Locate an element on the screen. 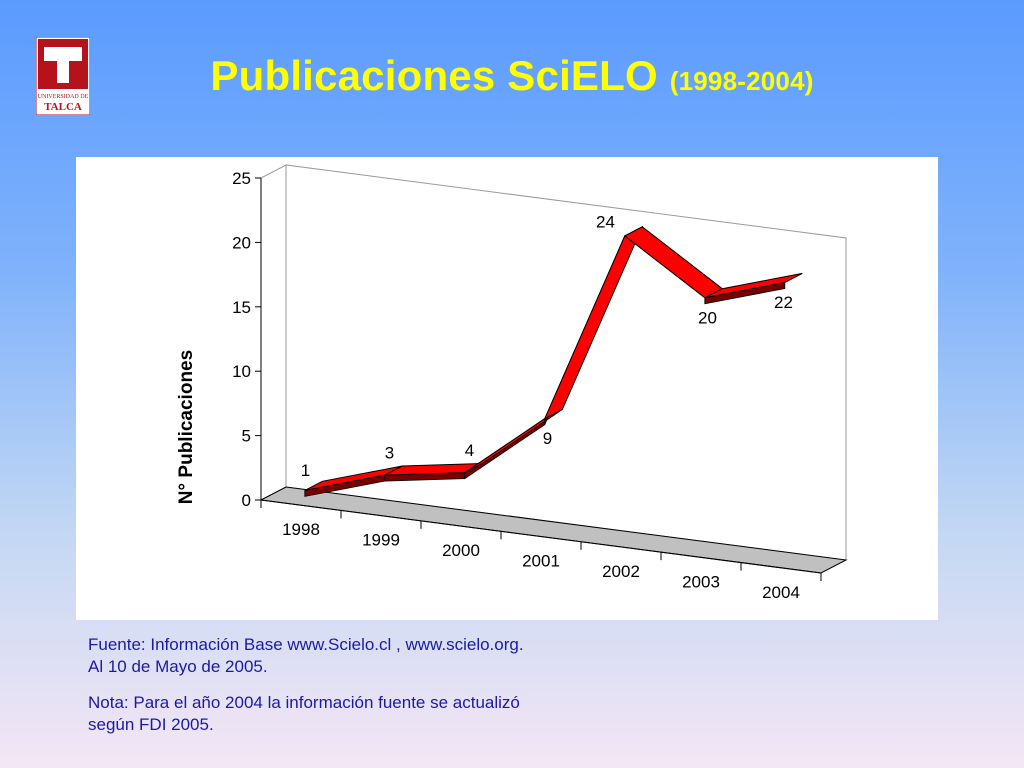 The width and height of the screenshot is (1024, 768). x-tick-label: 2002 is located at coordinates (621, 571).